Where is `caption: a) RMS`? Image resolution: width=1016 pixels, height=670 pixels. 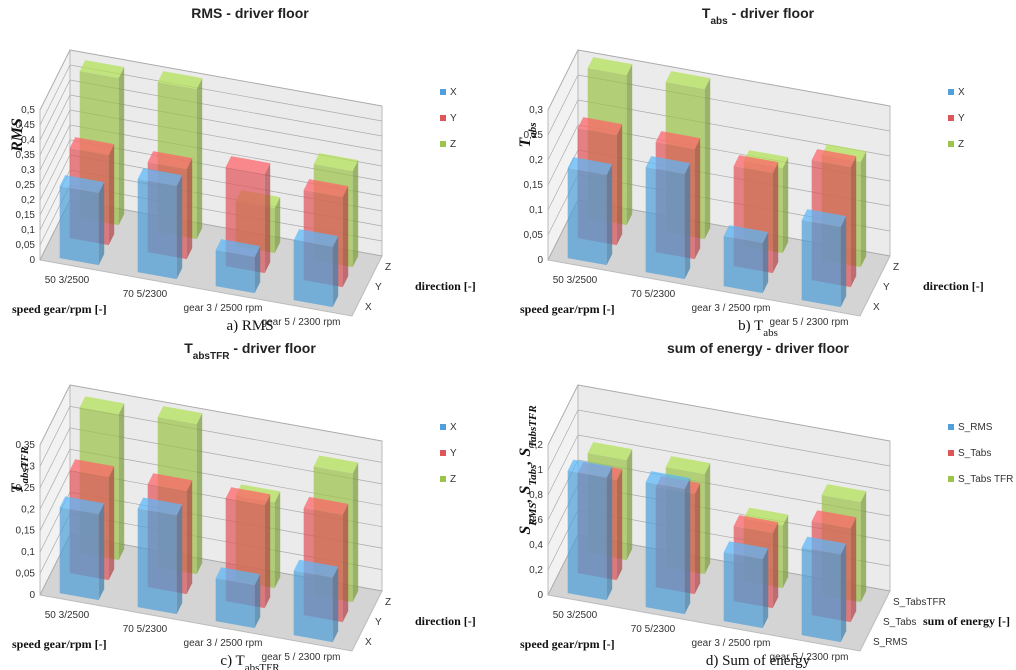 caption: a) RMS is located at coordinates (249, 326).